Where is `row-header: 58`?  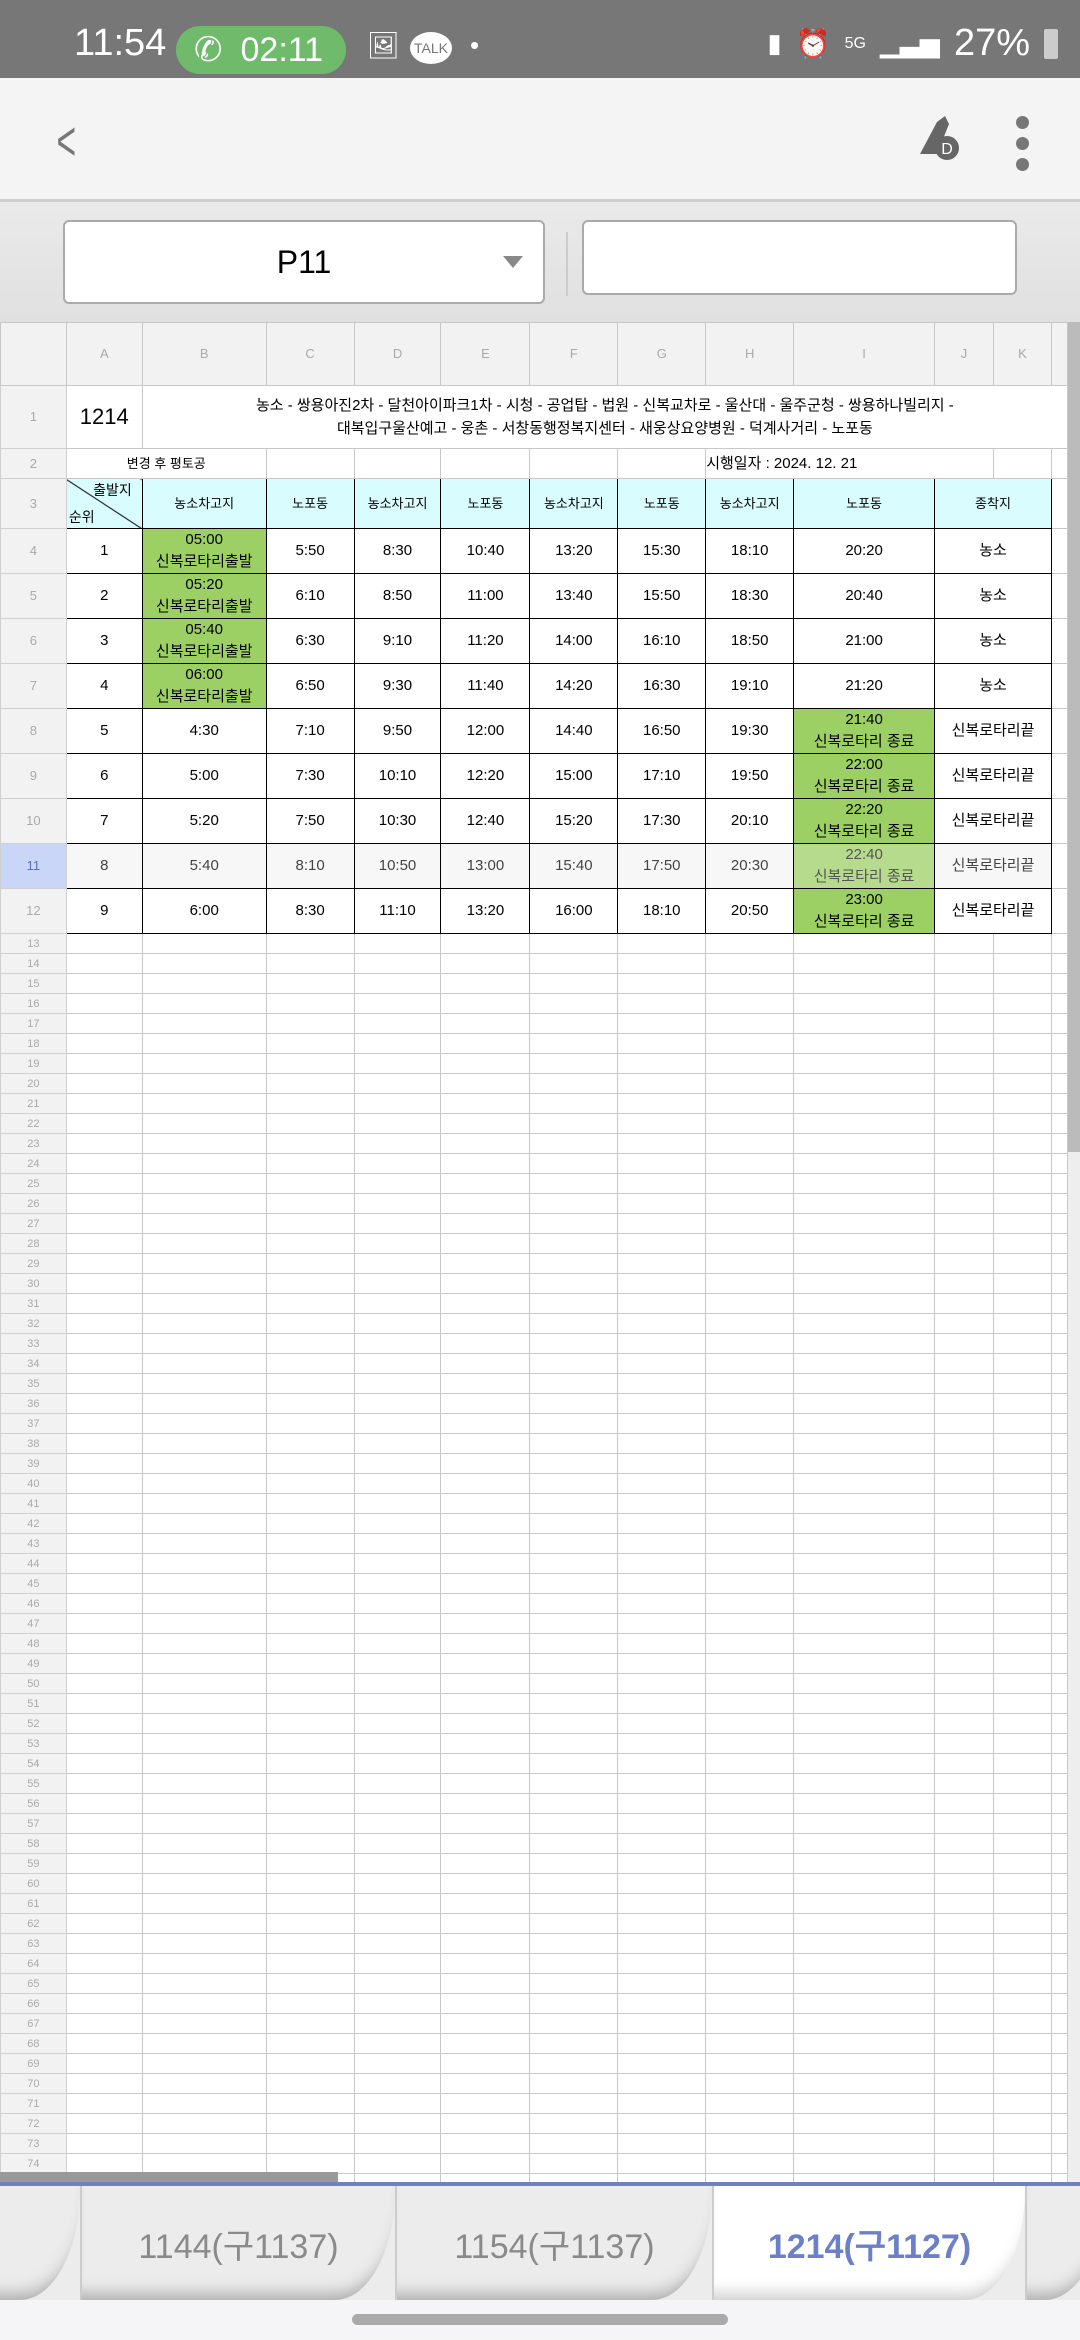 row-header: 58 is located at coordinates (33, 1843).